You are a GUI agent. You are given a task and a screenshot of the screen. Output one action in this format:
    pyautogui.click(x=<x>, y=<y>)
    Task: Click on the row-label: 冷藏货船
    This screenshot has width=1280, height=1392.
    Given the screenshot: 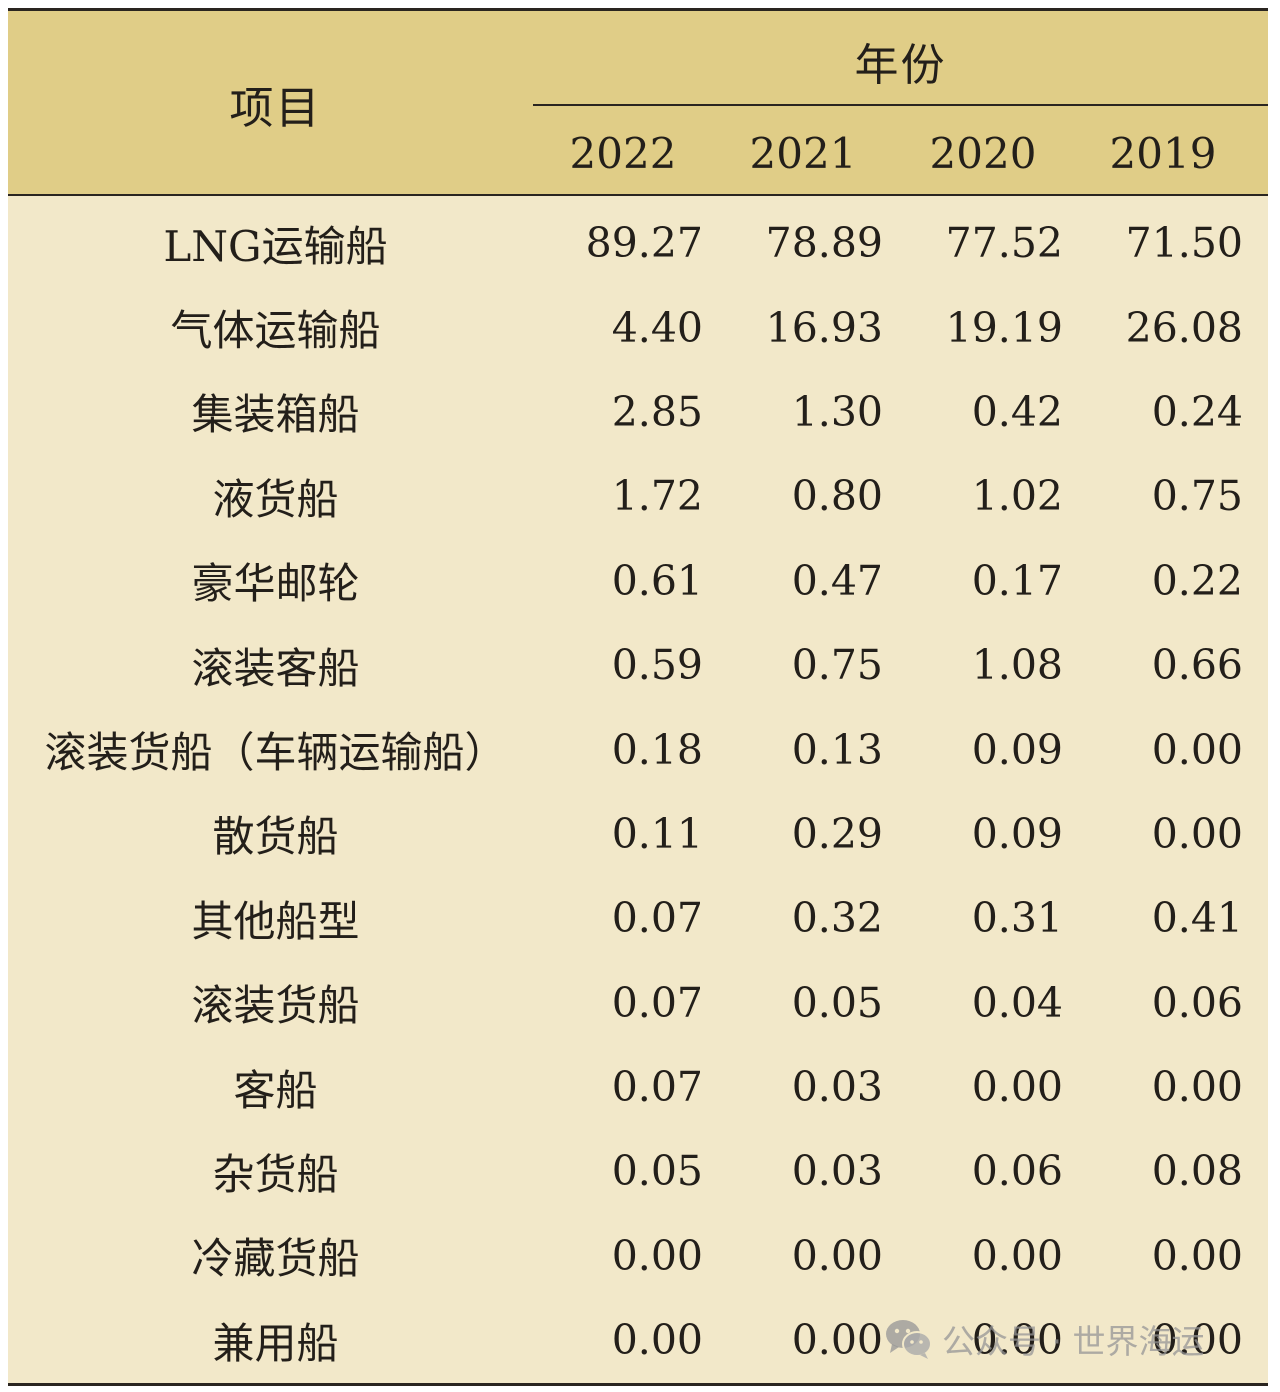 What is the action you would take?
    pyautogui.click(x=275, y=1259)
    